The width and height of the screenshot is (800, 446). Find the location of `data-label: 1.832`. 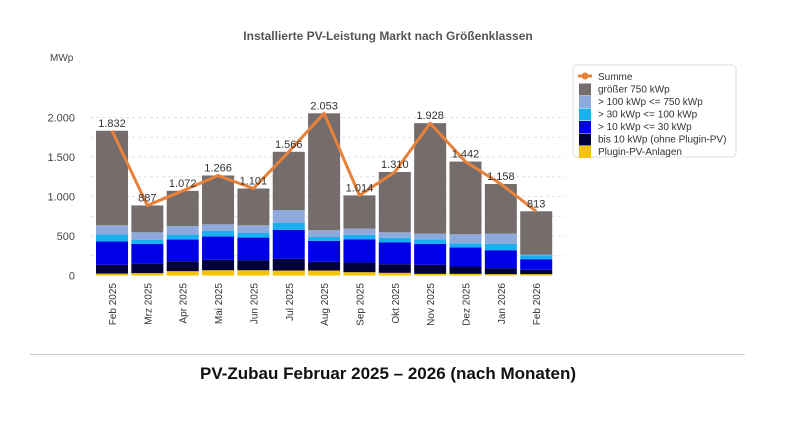

data-label: 1.832 is located at coordinates (112, 124).